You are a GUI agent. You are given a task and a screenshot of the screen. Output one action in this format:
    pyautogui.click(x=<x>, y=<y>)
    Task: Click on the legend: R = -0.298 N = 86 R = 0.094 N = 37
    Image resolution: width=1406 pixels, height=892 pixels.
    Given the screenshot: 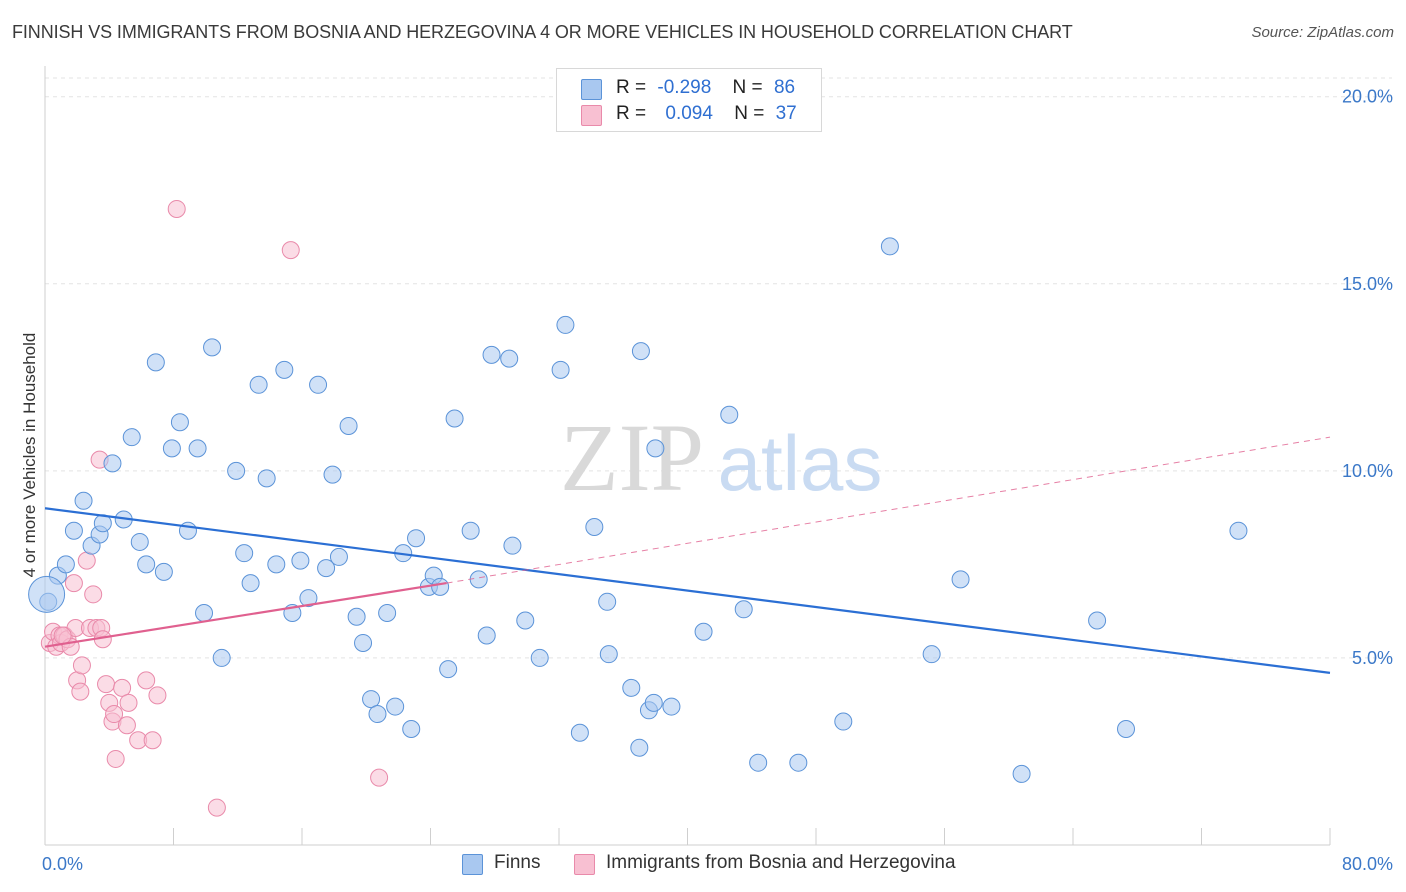 What is the action you would take?
    pyautogui.click(x=689, y=100)
    